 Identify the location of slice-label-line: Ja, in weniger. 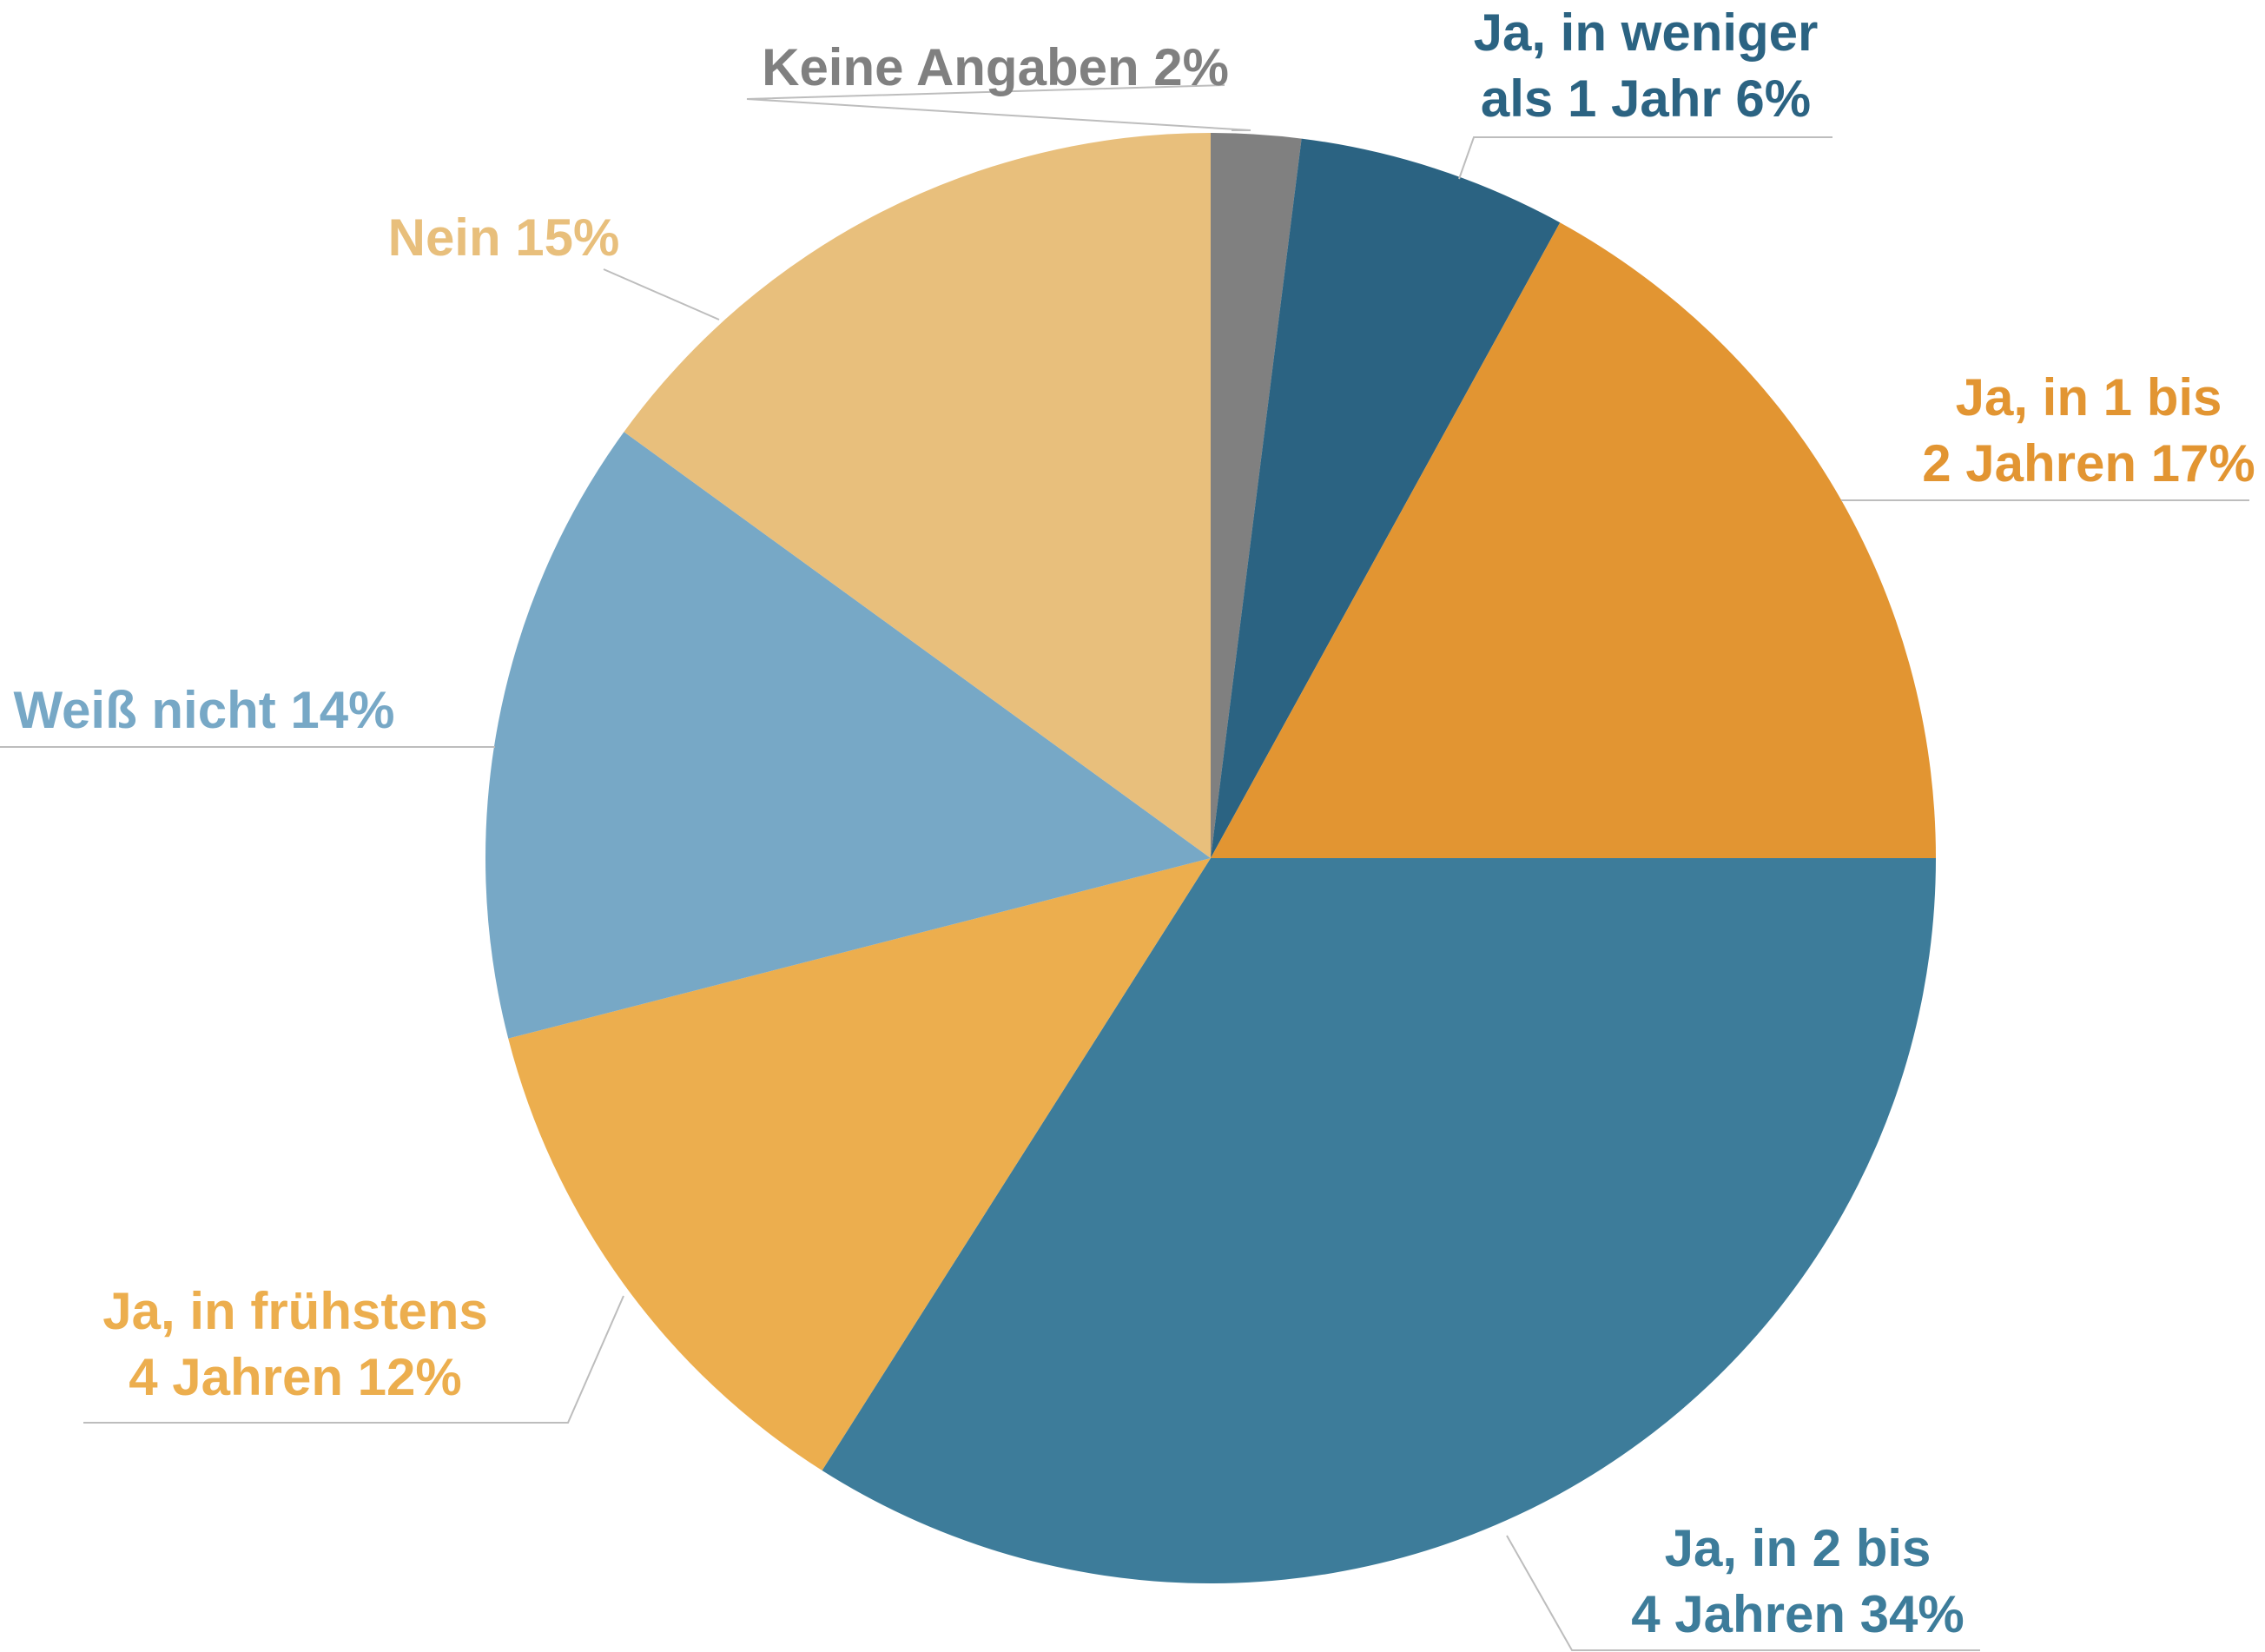
(1646, 32).